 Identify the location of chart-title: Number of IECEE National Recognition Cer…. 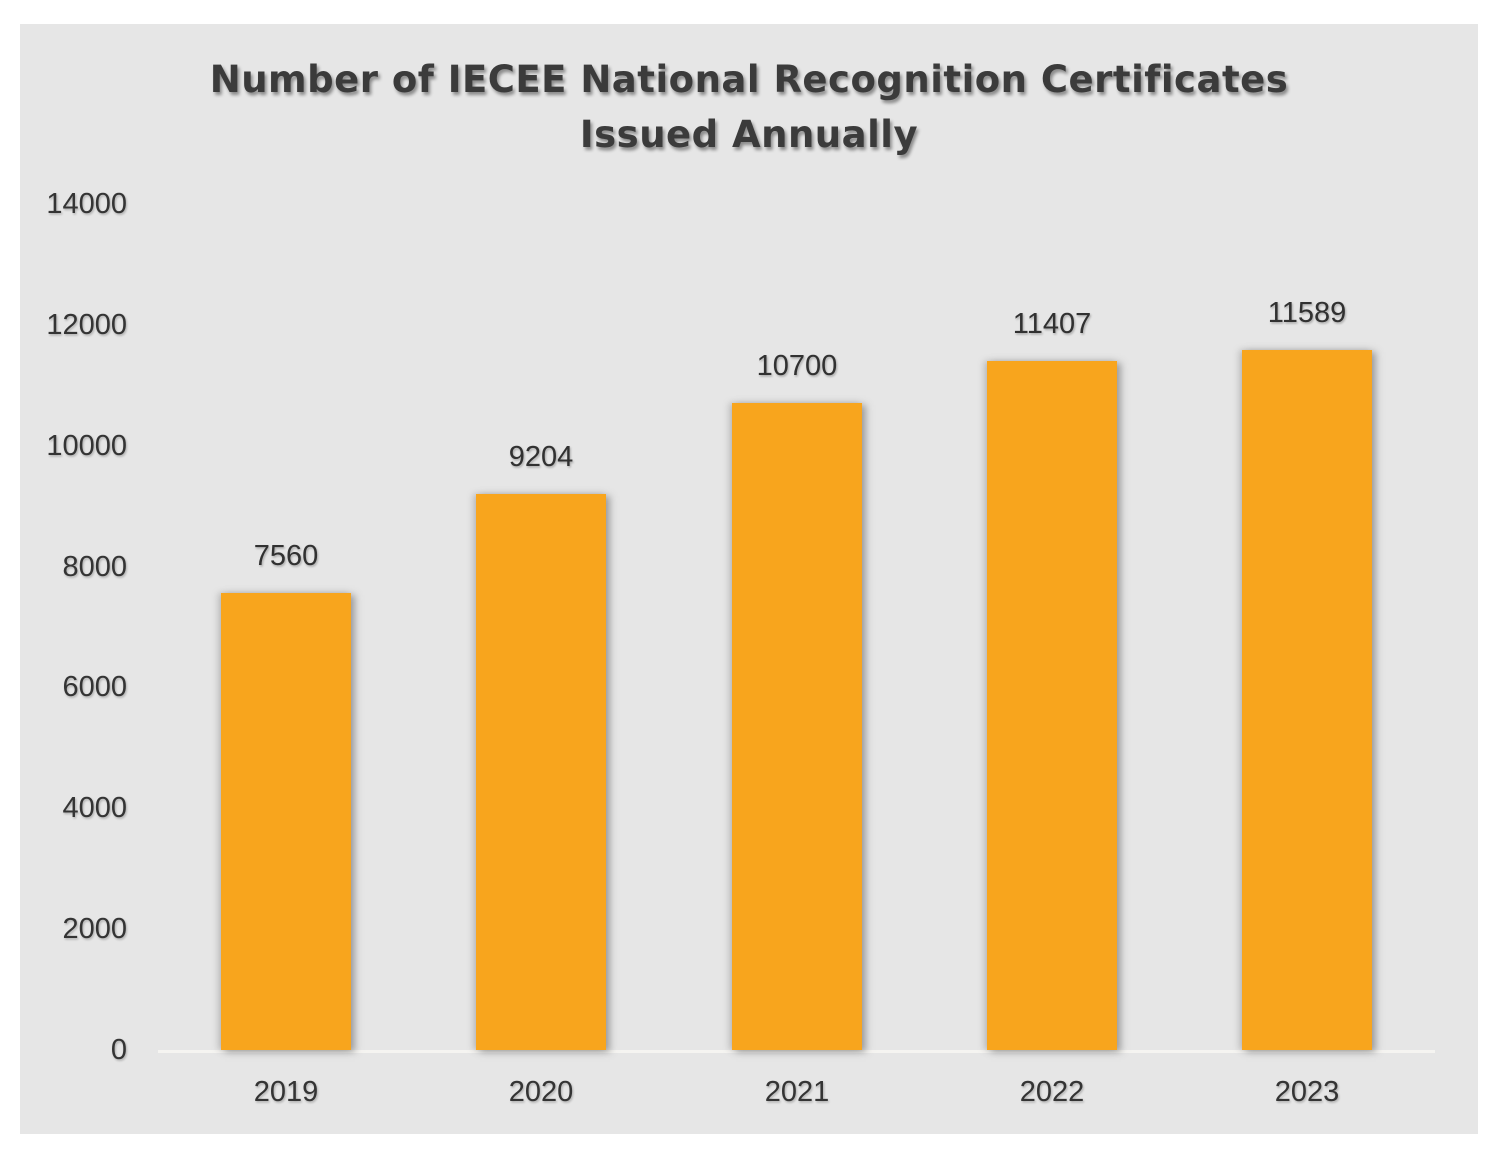
(749, 107).